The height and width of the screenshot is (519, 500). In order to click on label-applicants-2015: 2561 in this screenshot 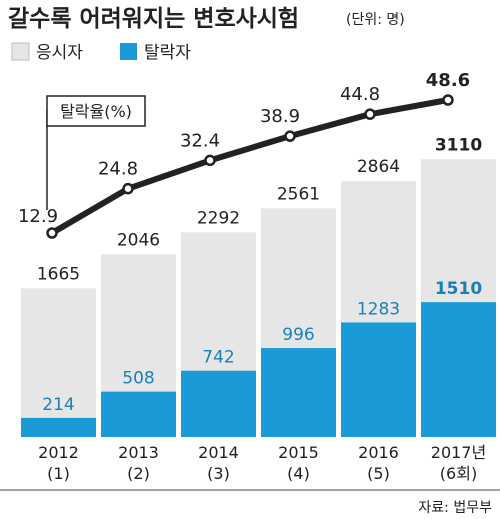, I will do `click(298, 194)`.